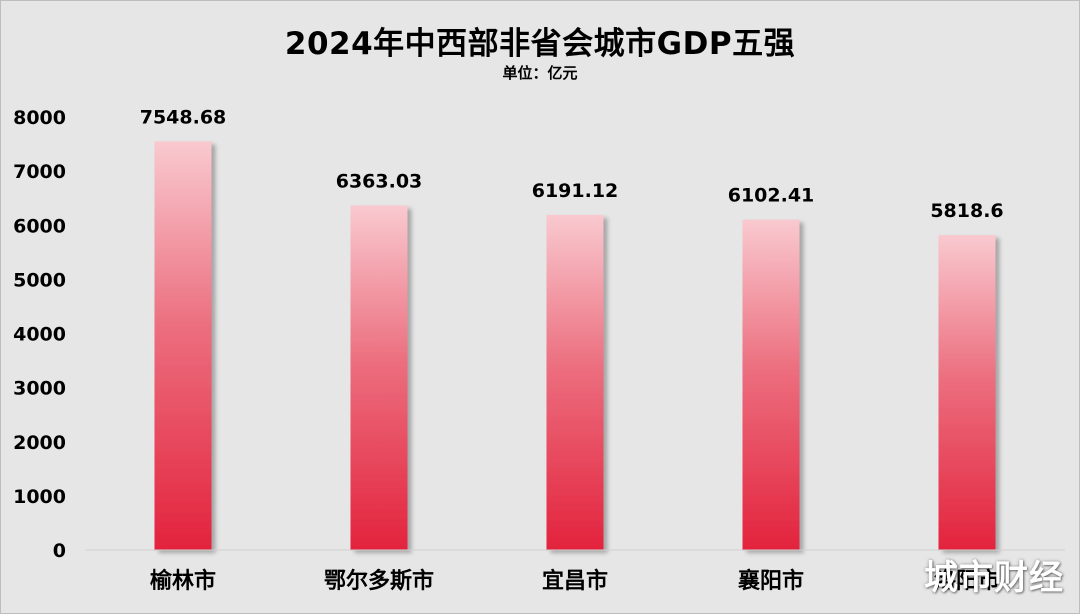  I want to click on chart-subtitle: 单位：亿元, so click(540, 73).